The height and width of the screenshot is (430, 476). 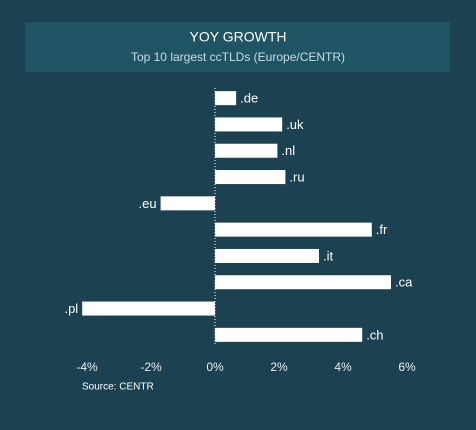 What do you see at coordinates (295, 124) in the screenshot?
I see `category-label: .uk` at bounding box center [295, 124].